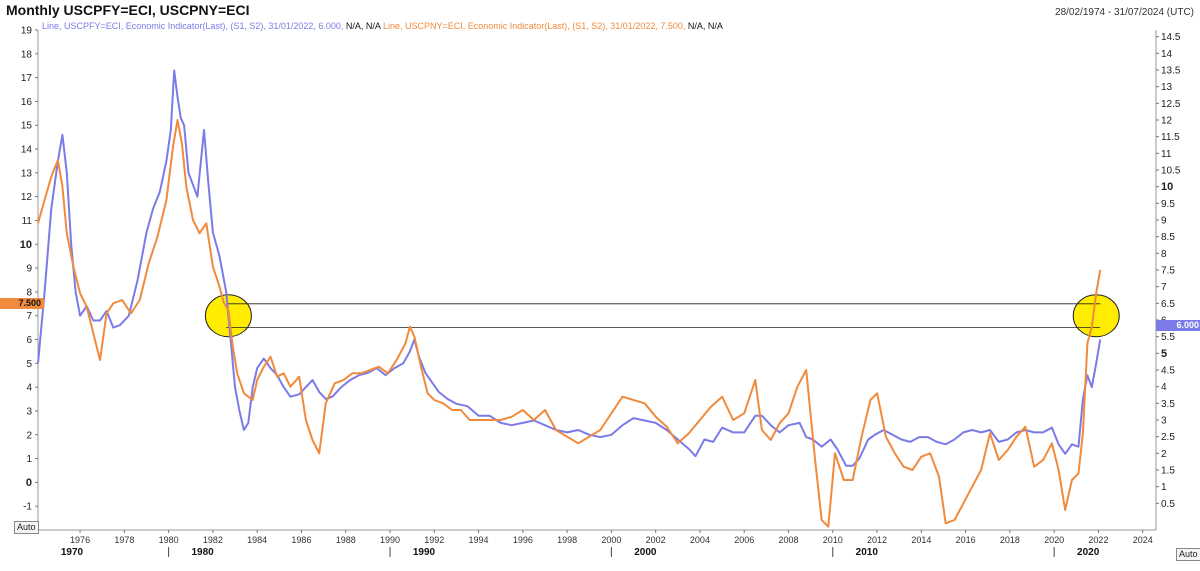 The width and height of the screenshot is (1200, 571). Describe the element at coordinates (1168, 271) in the screenshot. I see `right-tick-label: 7.5` at that location.